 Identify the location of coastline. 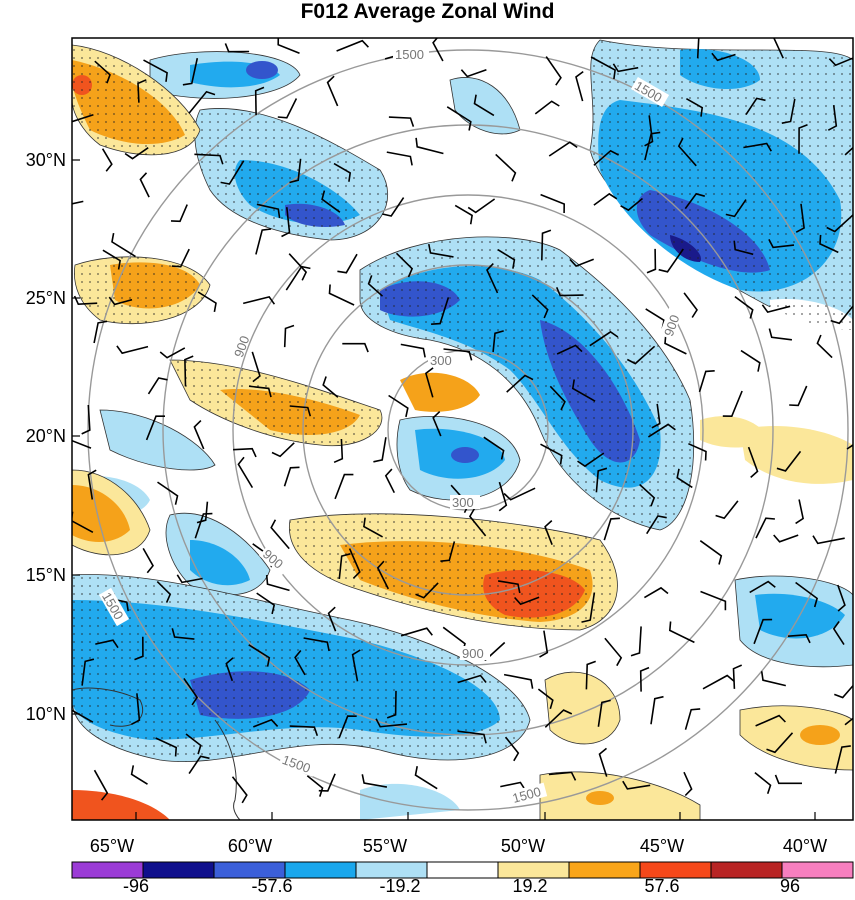
(156, 753).